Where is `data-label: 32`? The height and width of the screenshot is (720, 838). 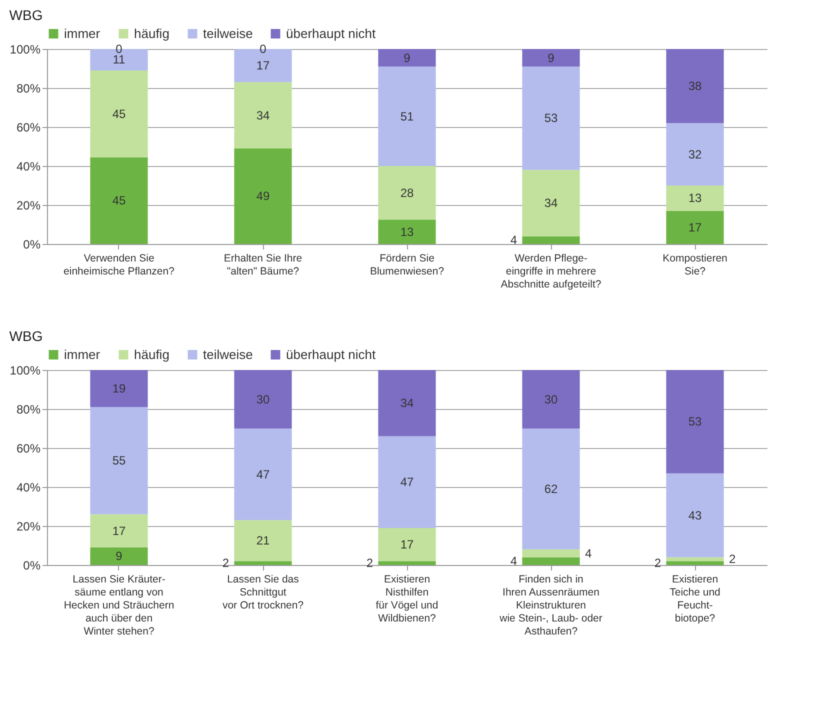 data-label: 32 is located at coordinates (695, 154).